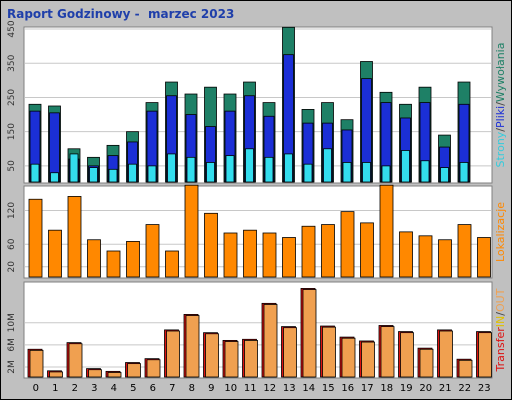  I want to click on x-tick-label: 9, so click(211, 388).